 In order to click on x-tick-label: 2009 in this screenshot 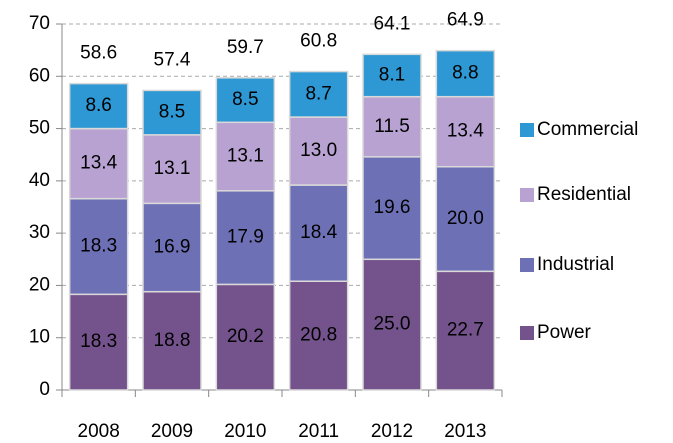, I will do `click(172, 431)`.